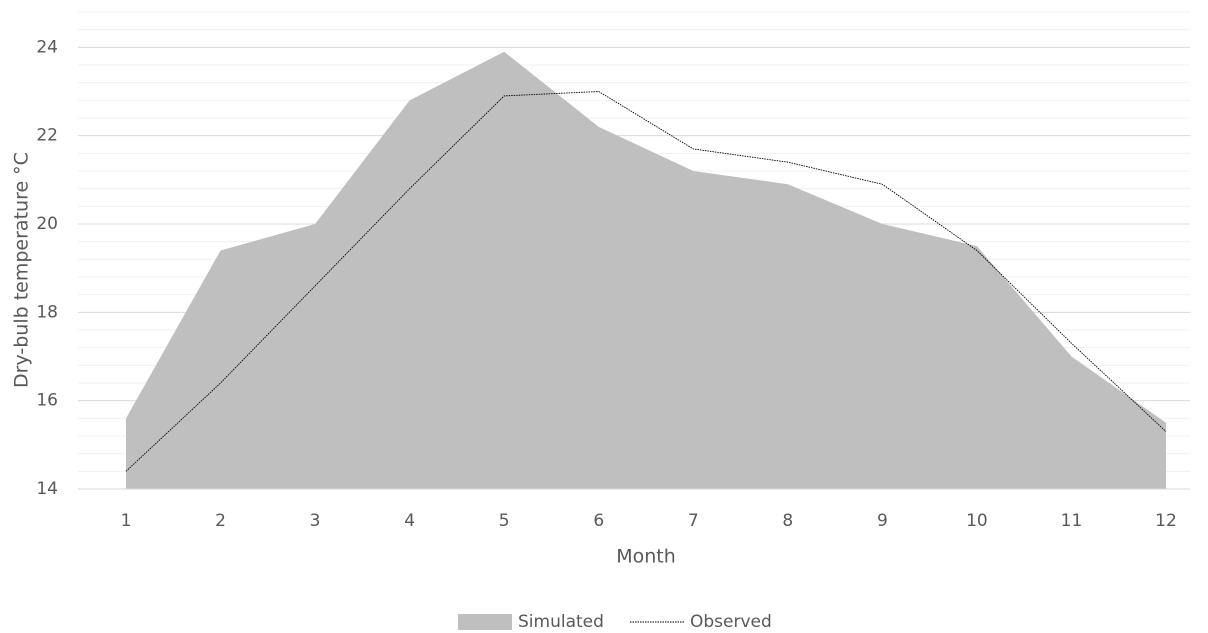  I want to click on legend-label: Simulated, so click(561, 622).